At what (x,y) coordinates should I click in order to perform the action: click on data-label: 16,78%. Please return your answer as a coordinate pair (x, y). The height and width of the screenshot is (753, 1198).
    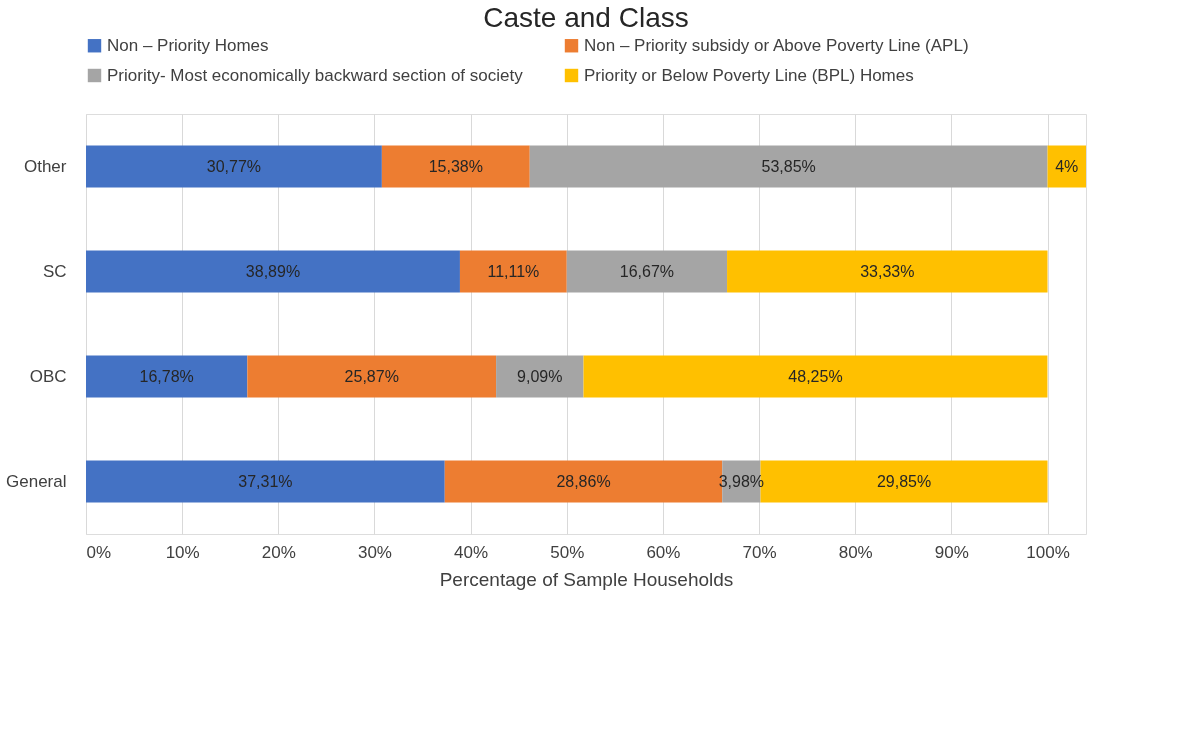
    Looking at the image, I should click on (166, 376).